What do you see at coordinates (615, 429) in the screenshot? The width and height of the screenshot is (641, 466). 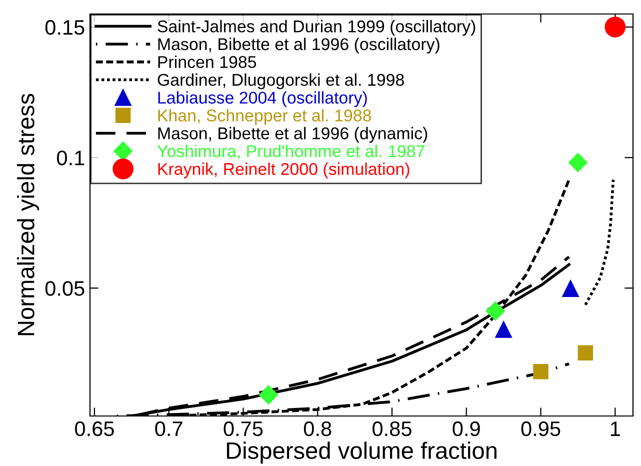 I see `x-tick-label: 1` at bounding box center [615, 429].